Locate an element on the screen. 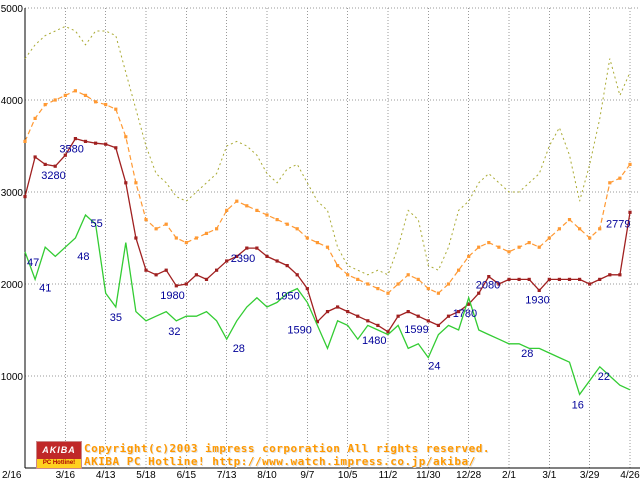  x-tick-label: 4/13 is located at coordinates (106, 475).